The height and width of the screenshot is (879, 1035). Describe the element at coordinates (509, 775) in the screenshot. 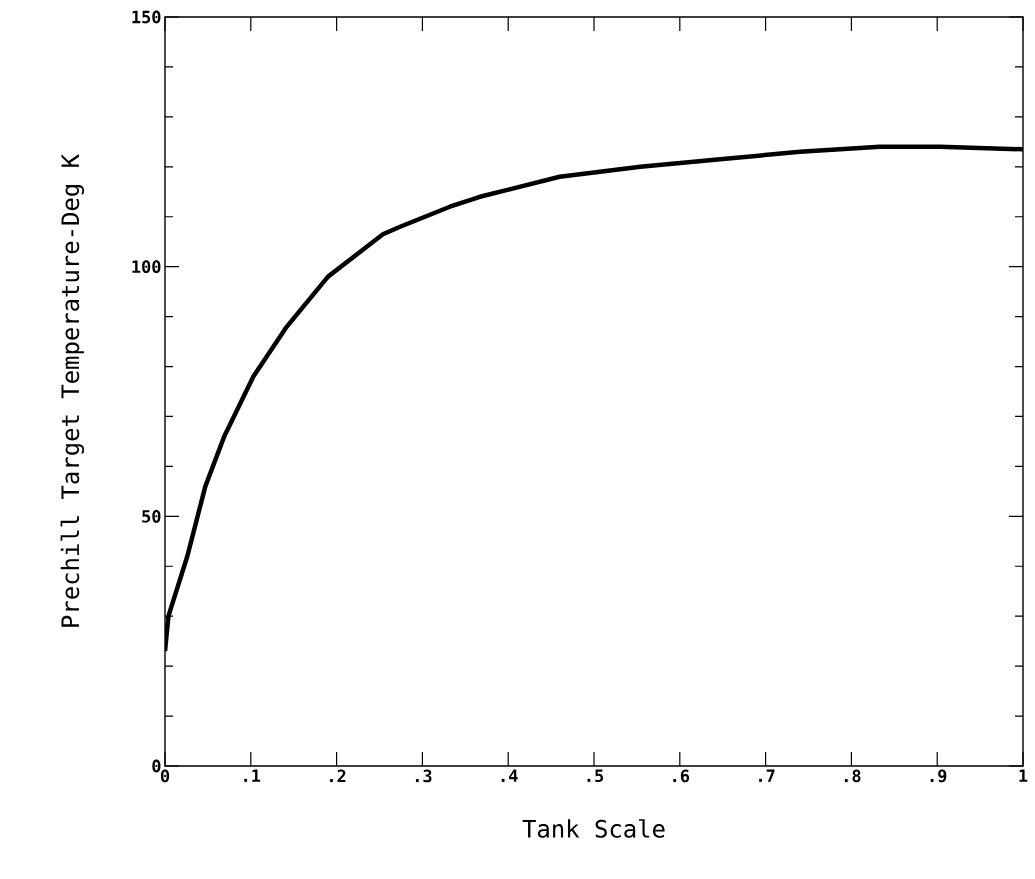

I see `x-tick-label: .4` at that location.